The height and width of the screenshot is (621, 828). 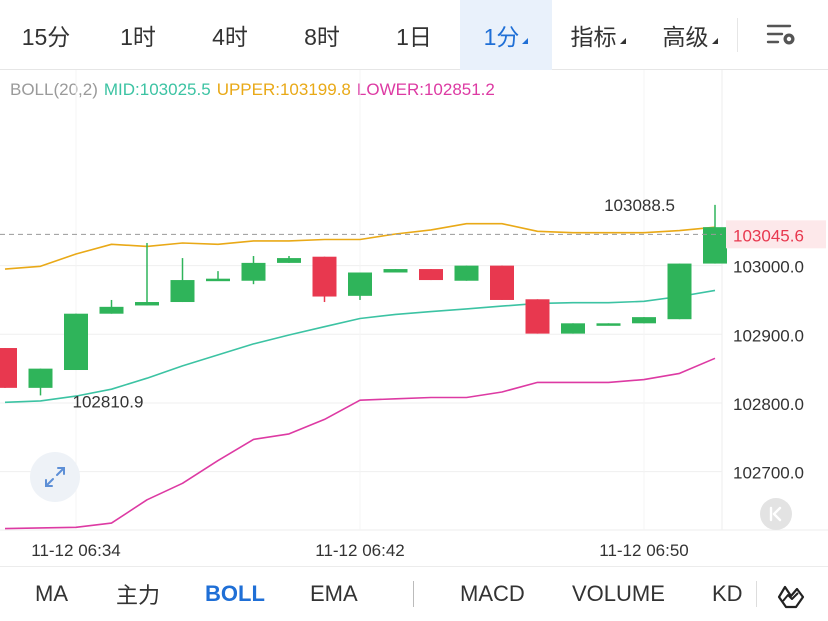 What do you see at coordinates (618, 593) in the screenshot?
I see `indicator-volume: VOLUME` at bounding box center [618, 593].